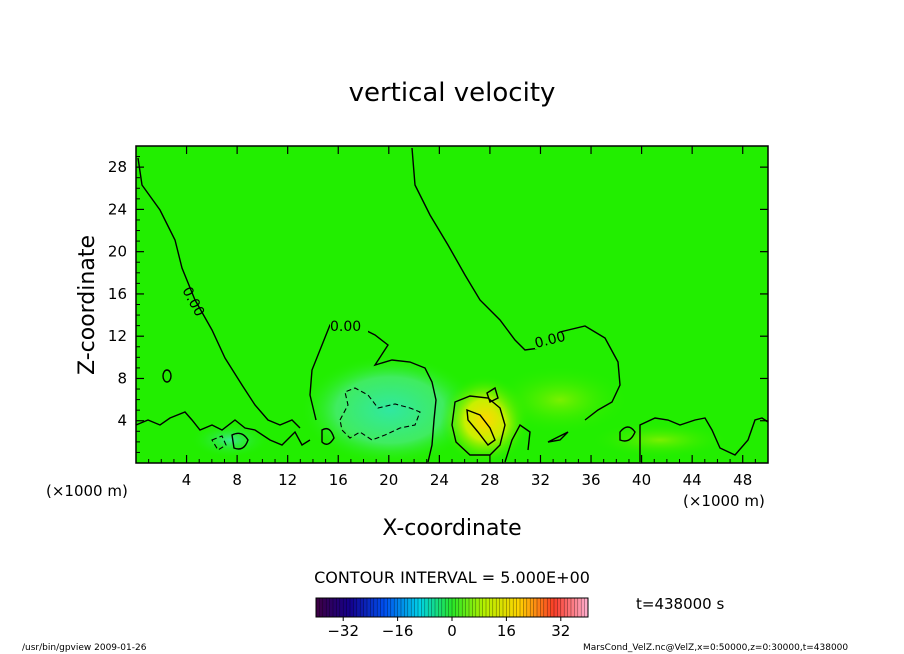 The height and width of the screenshot is (654, 904). Describe the element at coordinates (560, 631) in the screenshot. I see `colorbar-tick-label: 32` at that location.